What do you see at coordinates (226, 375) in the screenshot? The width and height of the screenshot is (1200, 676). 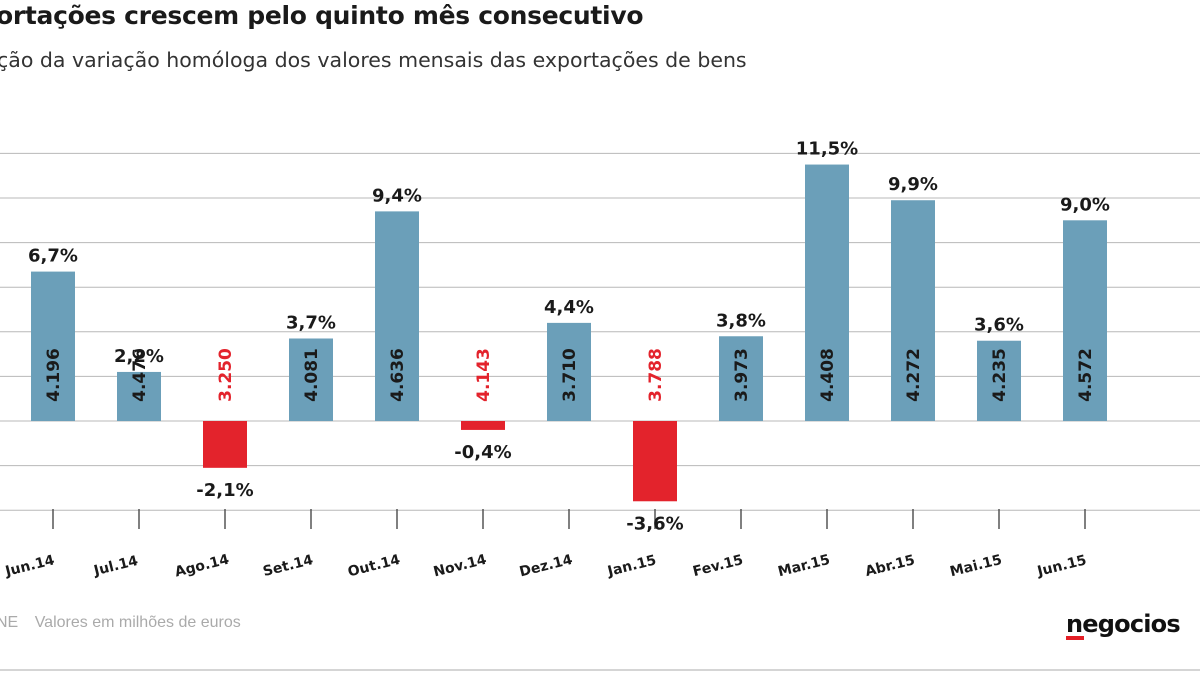 I see `export-value-label: 3.250` at bounding box center [226, 375].